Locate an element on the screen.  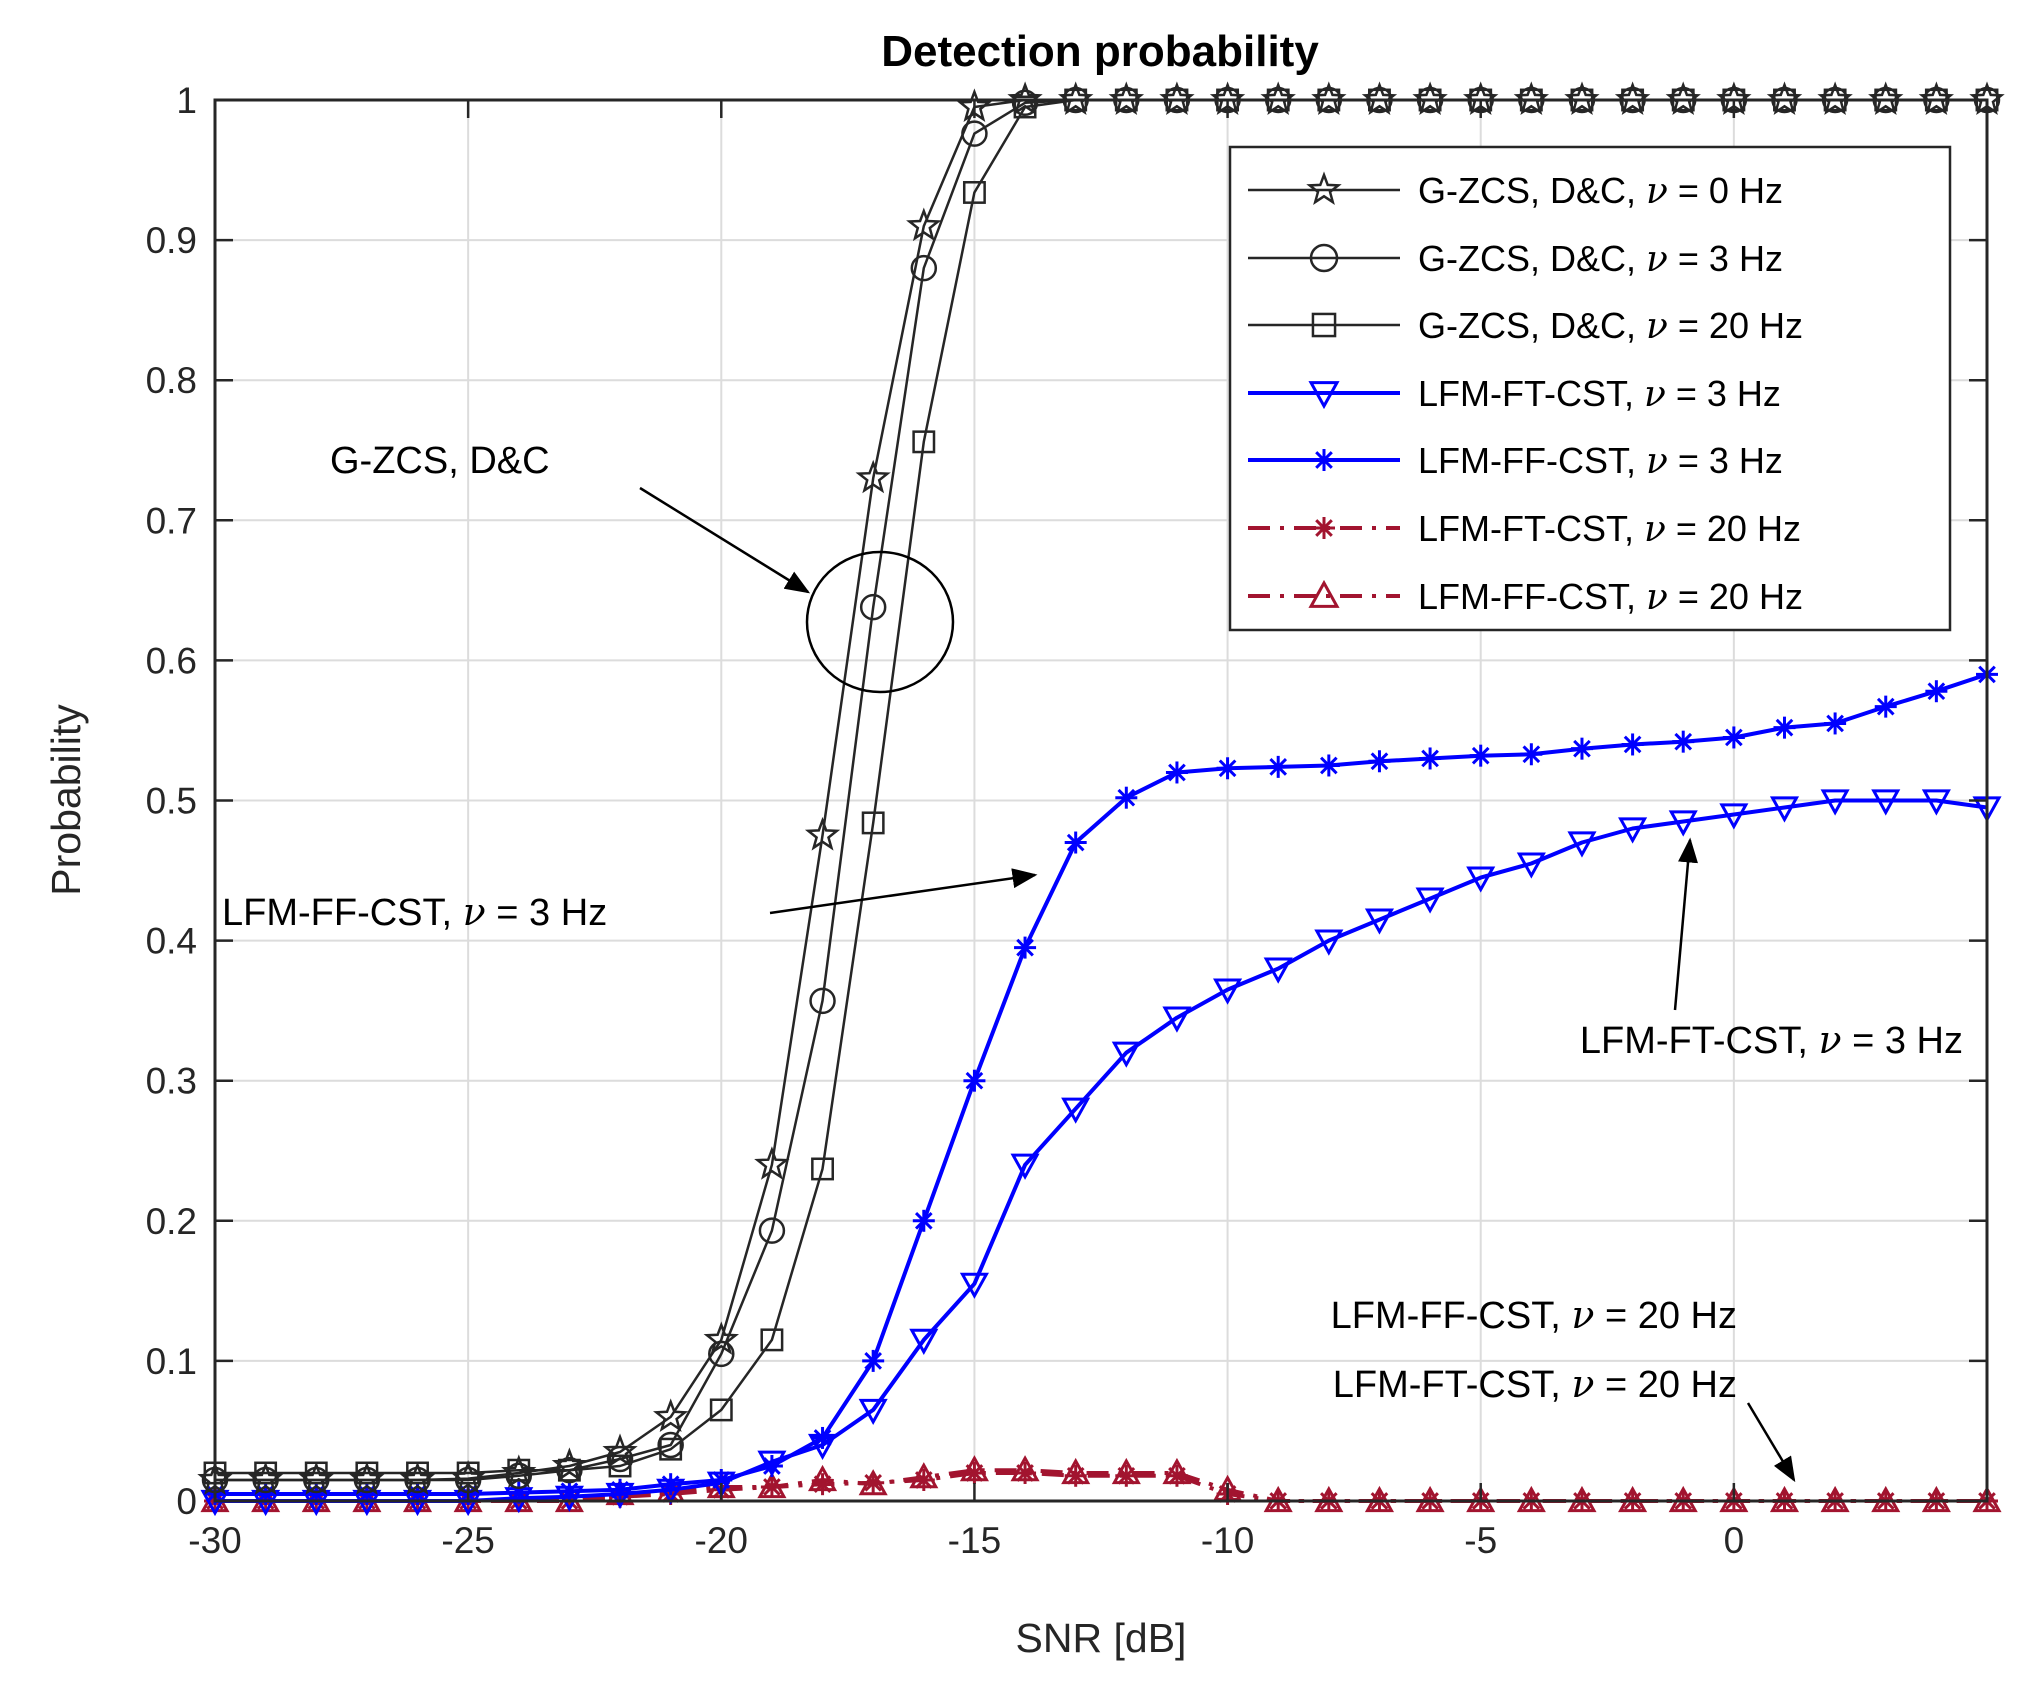
legend-label: LFM-FF-CST, ν = 3 Hz is located at coordinates (1600, 461).